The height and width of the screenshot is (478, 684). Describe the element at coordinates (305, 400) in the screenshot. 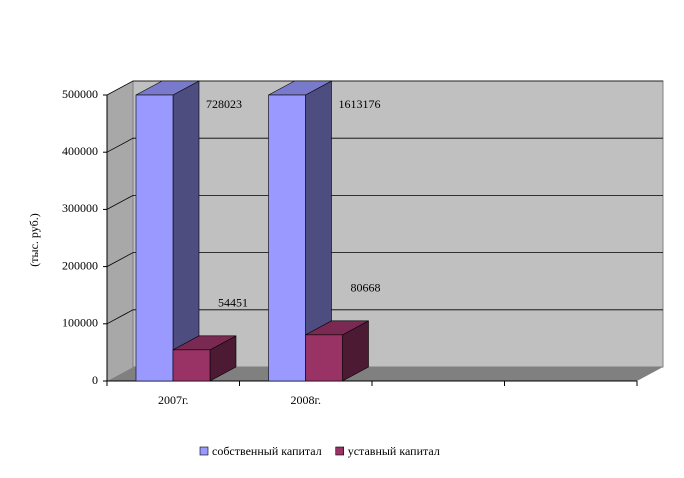

I see `x-tick-label: 2008г.` at that location.